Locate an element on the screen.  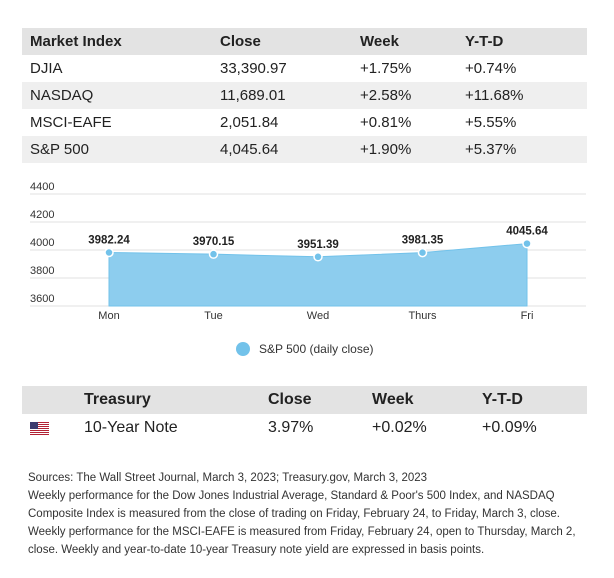
index-close: 33,390.97 is located at coordinates (253, 68).